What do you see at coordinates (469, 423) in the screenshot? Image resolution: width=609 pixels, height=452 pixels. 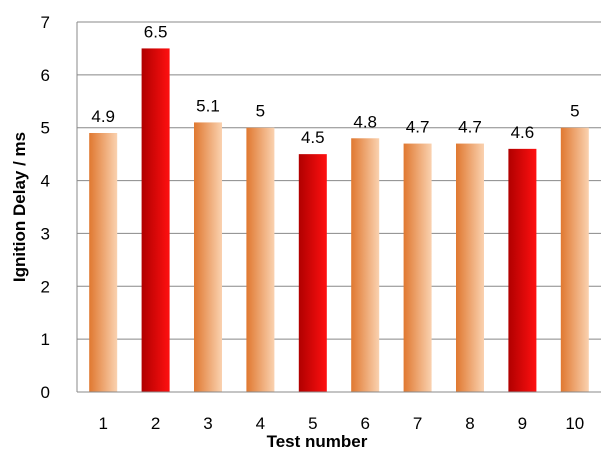 I see `x-tick-label: 8` at bounding box center [469, 423].